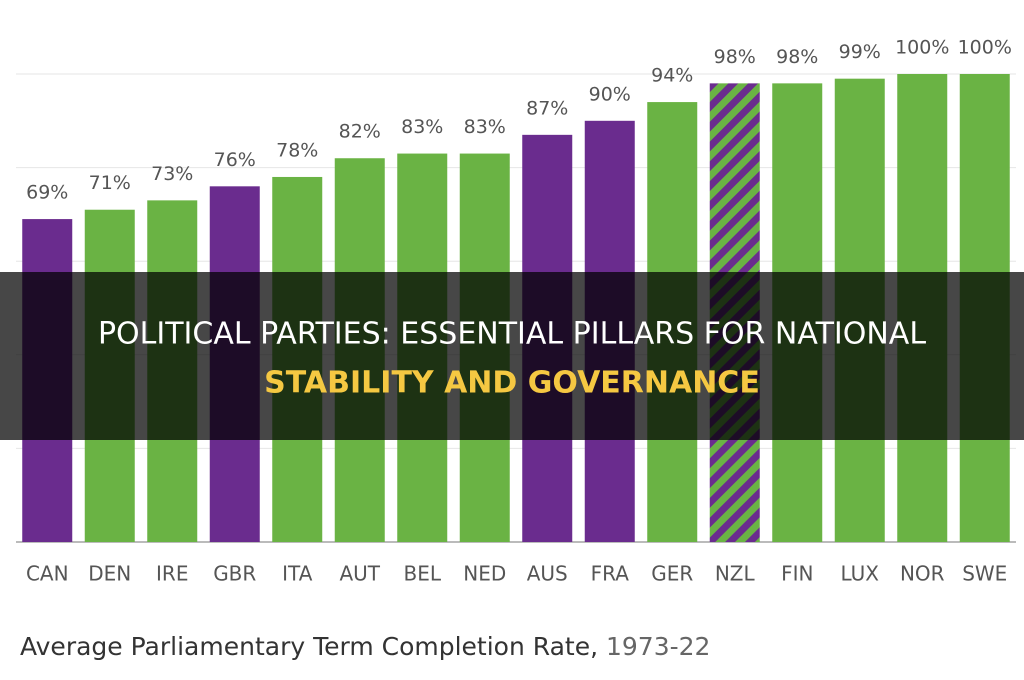 The image size is (1024, 680). What do you see at coordinates (360, 132) in the screenshot?
I see `value-label: 82%` at bounding box center [360, 132].